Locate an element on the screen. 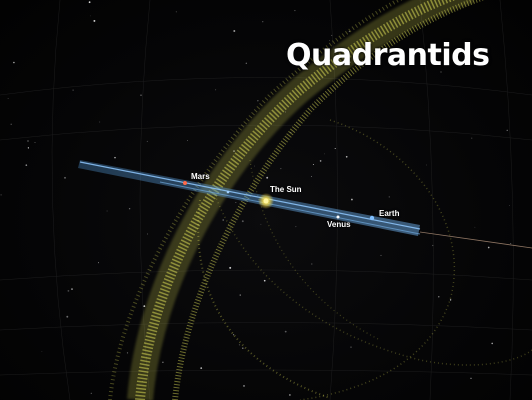  venus-marker is located at coordinates (338, 217).